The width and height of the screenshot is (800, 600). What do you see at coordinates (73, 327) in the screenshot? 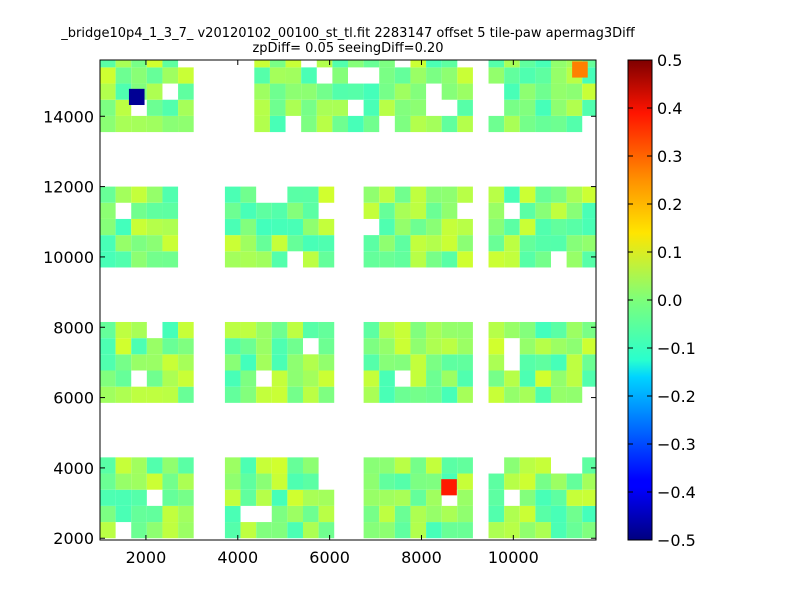
I see `y-tick-label: 8000` at bounding box center [73, 327].